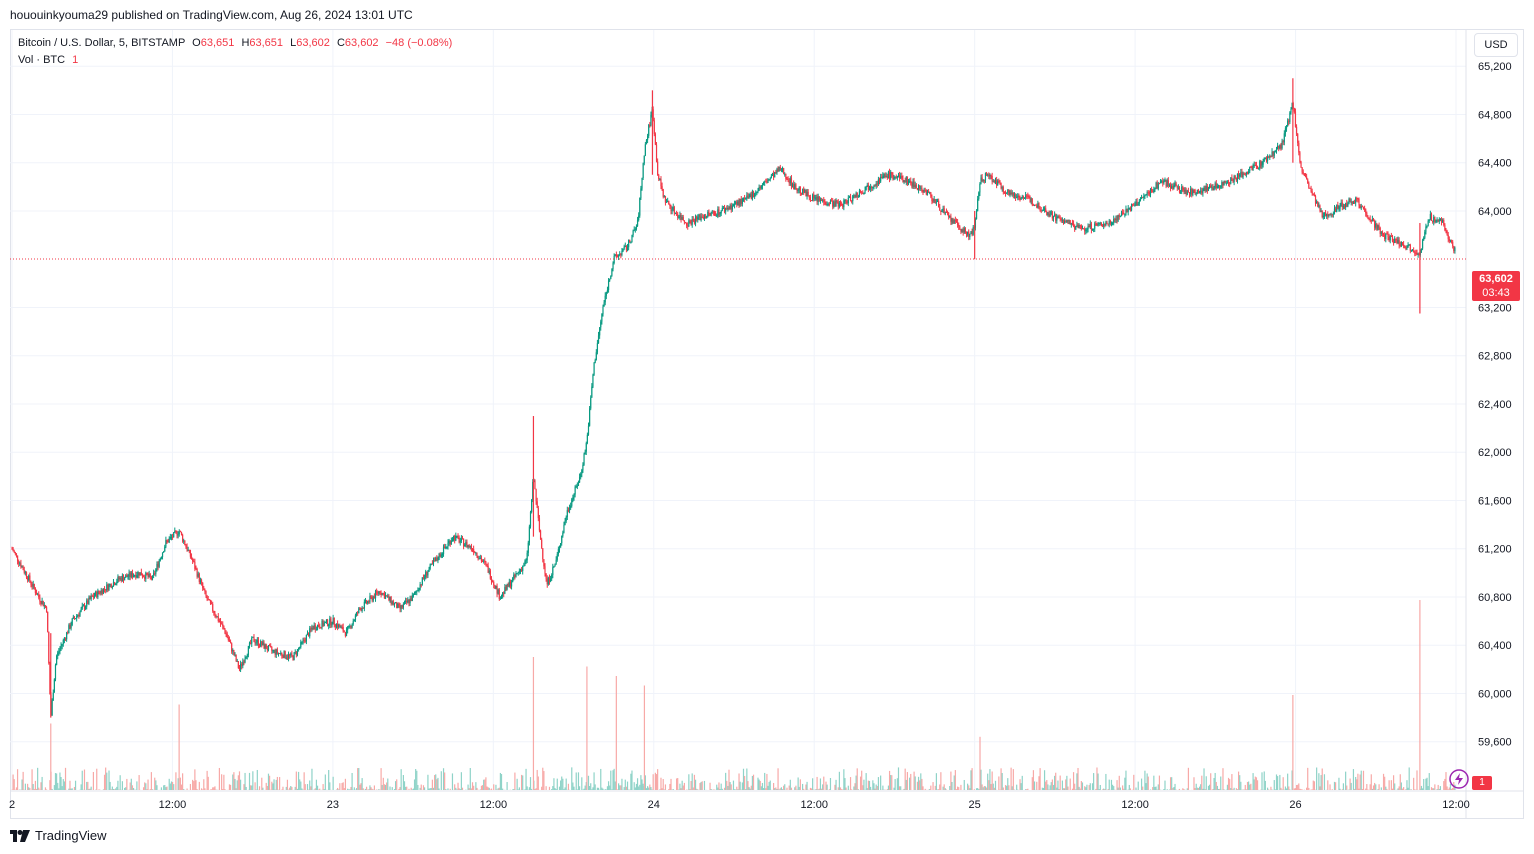  What do you see at coordinates (1495, 164) in the screenshot?
I see `y-tick-label: 64,400` at bounding box center [1495, 164].